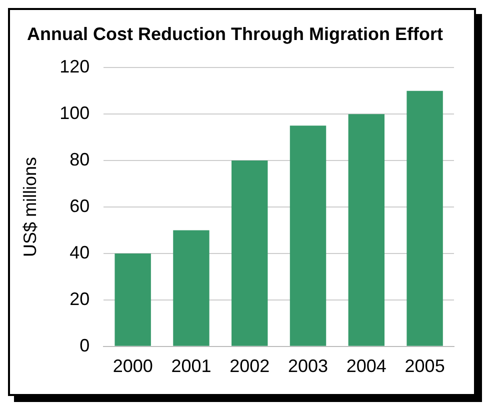  I want to click on chart-title: Annual Cost Reduction Through Migration Effort, so click(235, 34).